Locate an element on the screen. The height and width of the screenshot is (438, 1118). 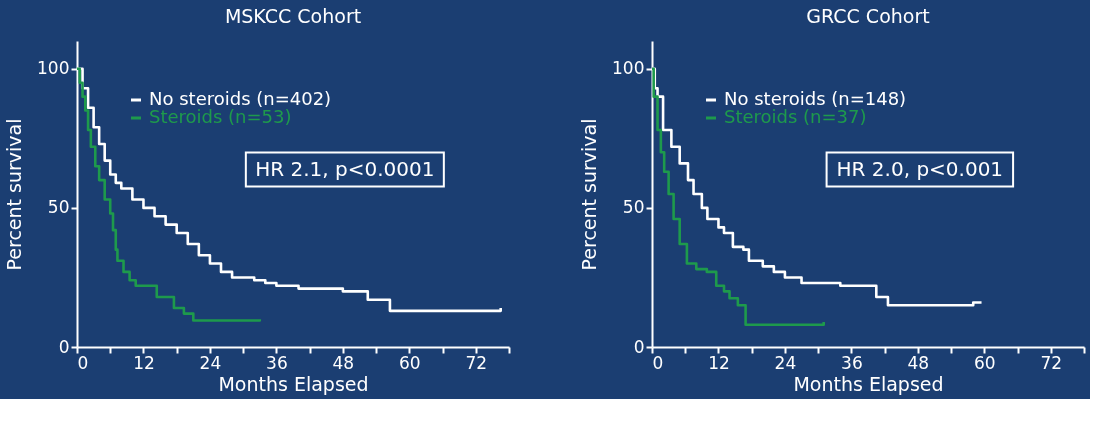
chart-title: GRCC Cohort is located at coordinates (868, 16).